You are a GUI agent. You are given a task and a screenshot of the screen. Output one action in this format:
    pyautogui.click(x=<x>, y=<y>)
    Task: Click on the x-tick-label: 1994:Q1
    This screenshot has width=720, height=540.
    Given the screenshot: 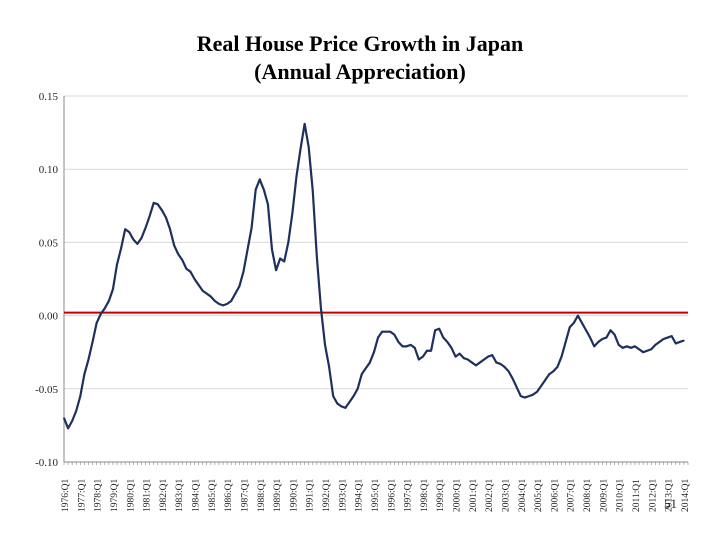 What is the action you would take?
    pyautogui.click(x=360, y=496)
    